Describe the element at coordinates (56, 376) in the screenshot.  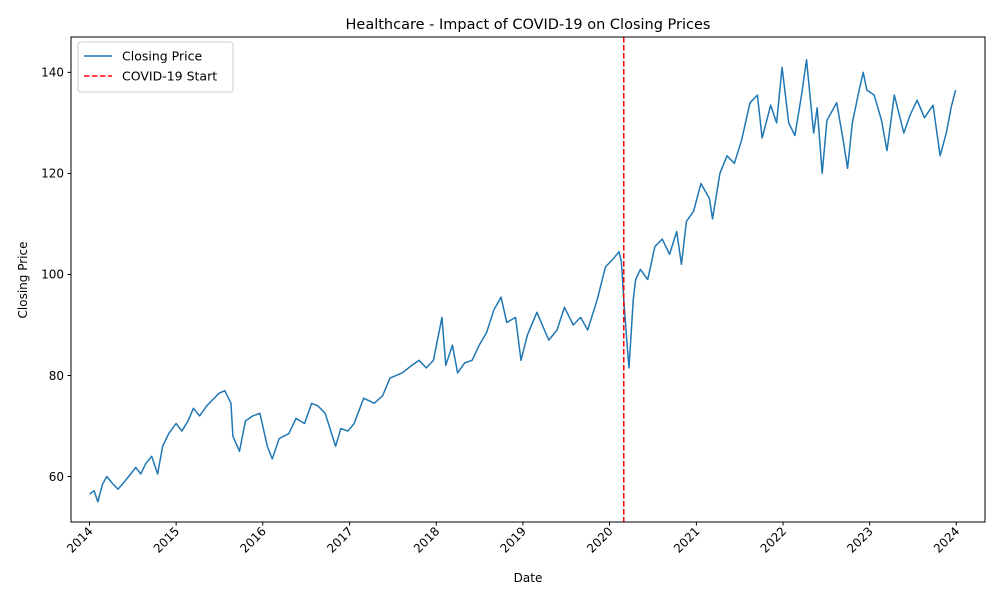
I see `y-tick-label: 80` at that location.